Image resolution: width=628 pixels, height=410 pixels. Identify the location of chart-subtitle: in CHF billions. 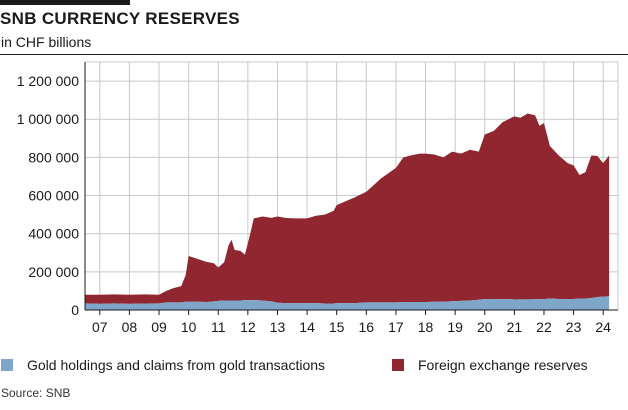
(46, 42).